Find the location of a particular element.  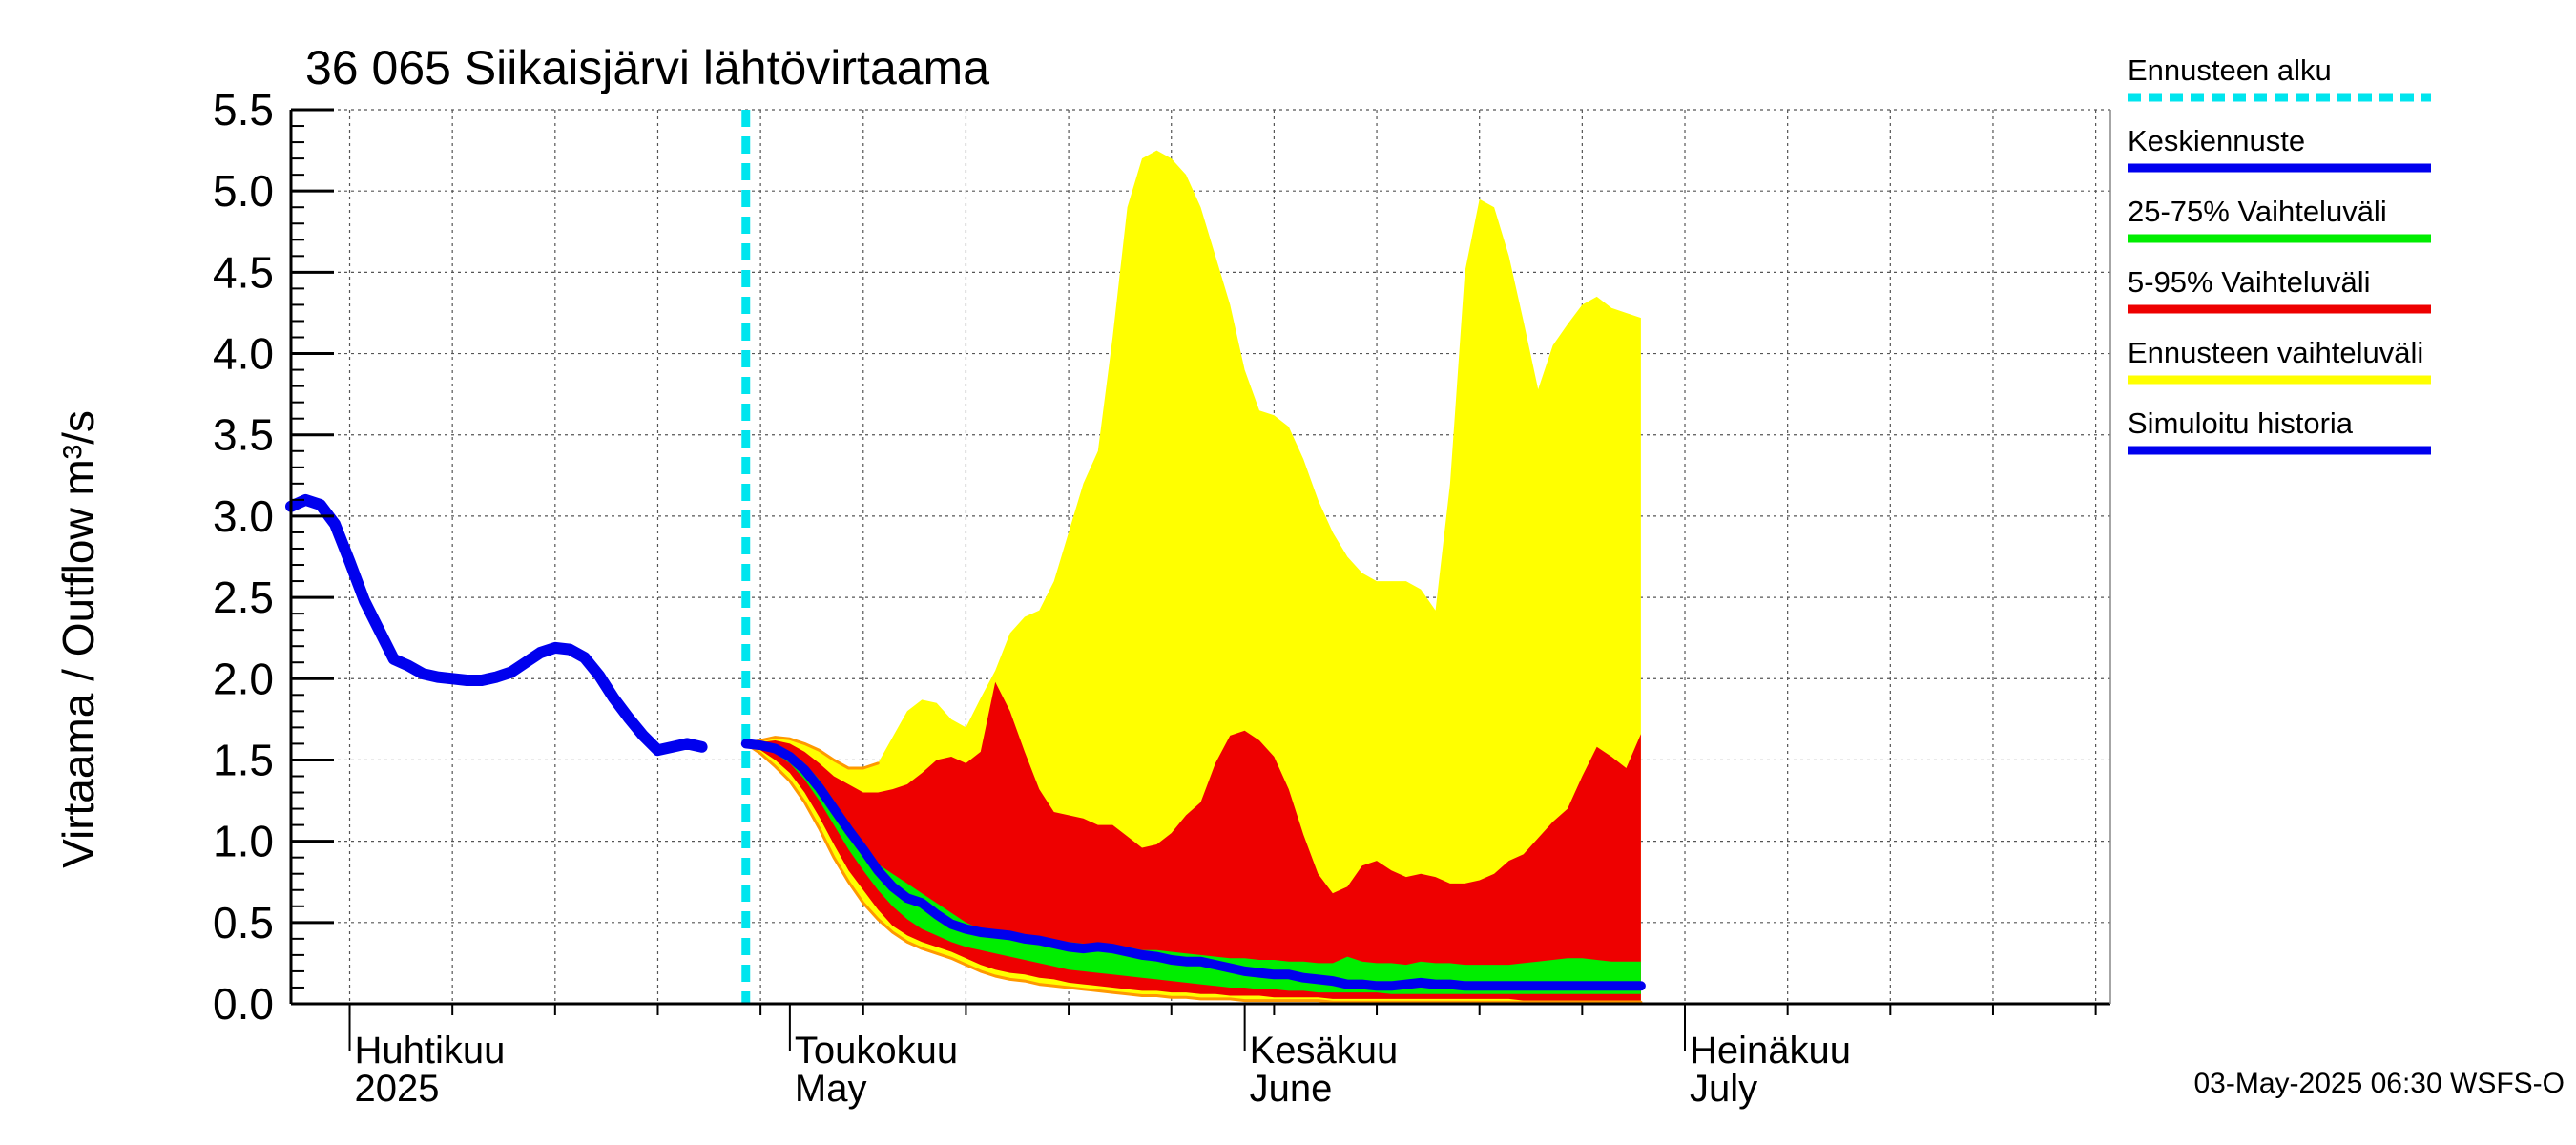

y-tick-label: 5.5 is located at coordinates (243, 110).